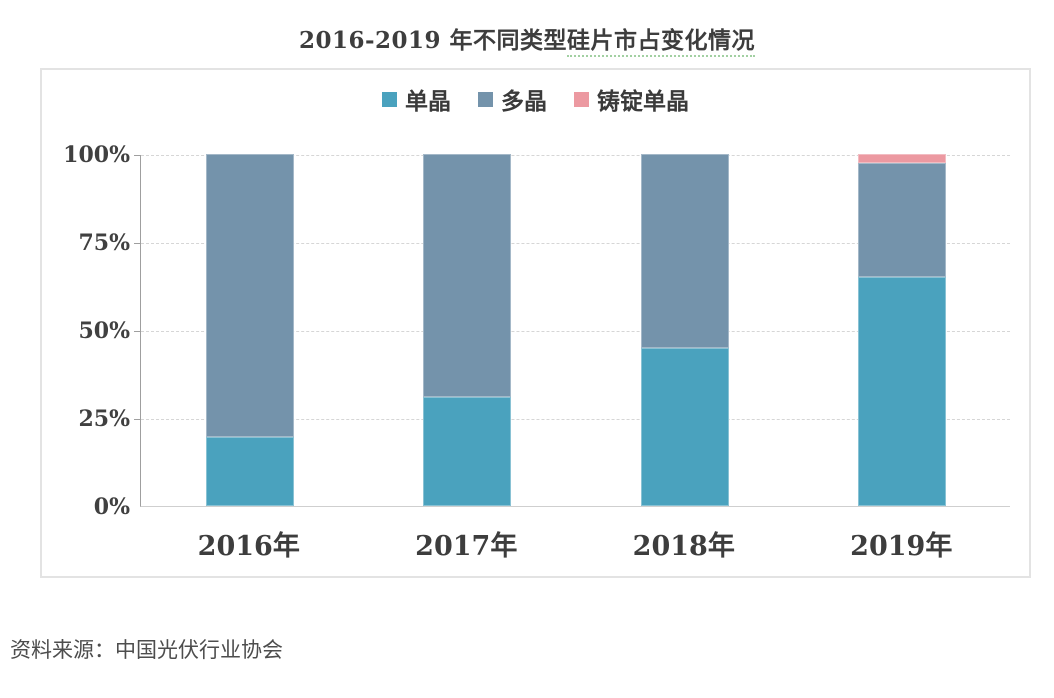  Describe the element at coordinates (466, 546) in the screenshot. I see `x-tick-label: 2017年` at that location.